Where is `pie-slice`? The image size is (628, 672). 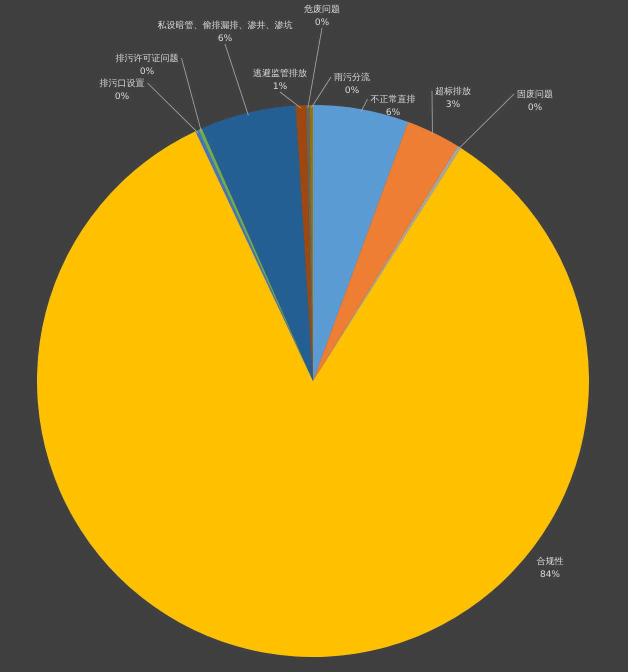 pie-slice is located at coordinates (360, 243).